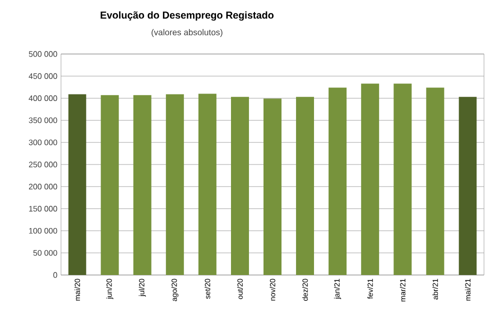 Image resolution: width=491 pixels, height=325 pixels. What do you see at coordinates (43, 231) in the screenshot?
I see `y-tick-label: 100 000` at bounding box center [43, 231].